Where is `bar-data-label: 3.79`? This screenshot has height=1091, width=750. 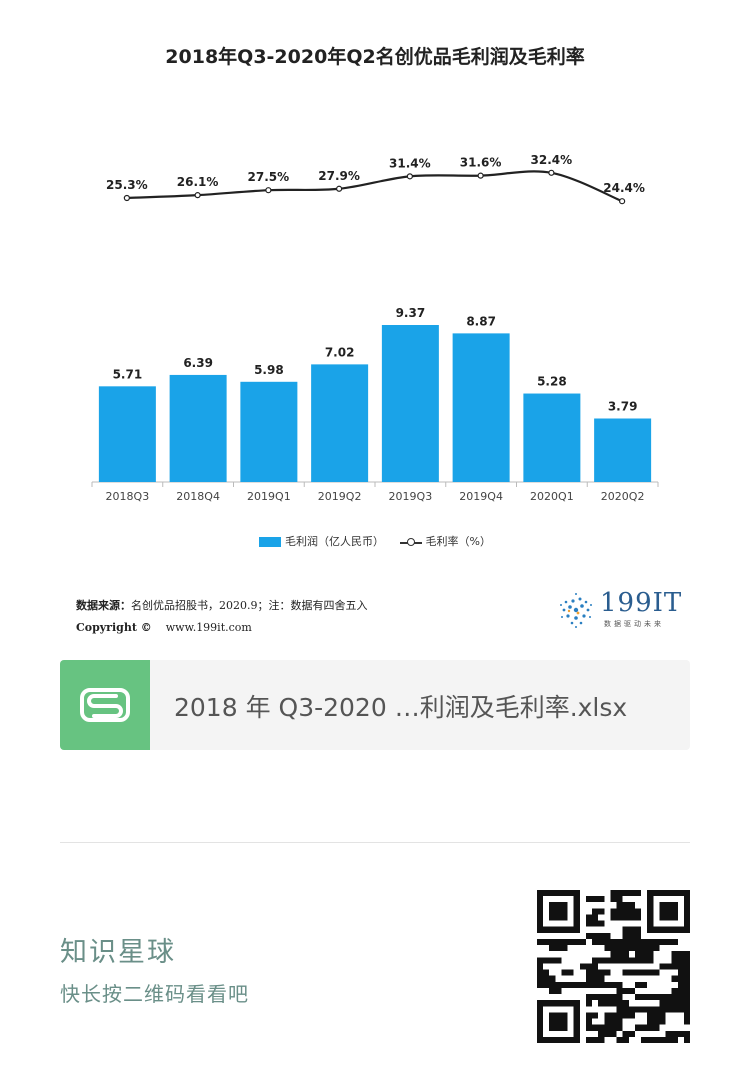
bar-data-label: 3.79 is located at coordinates (623, 406).